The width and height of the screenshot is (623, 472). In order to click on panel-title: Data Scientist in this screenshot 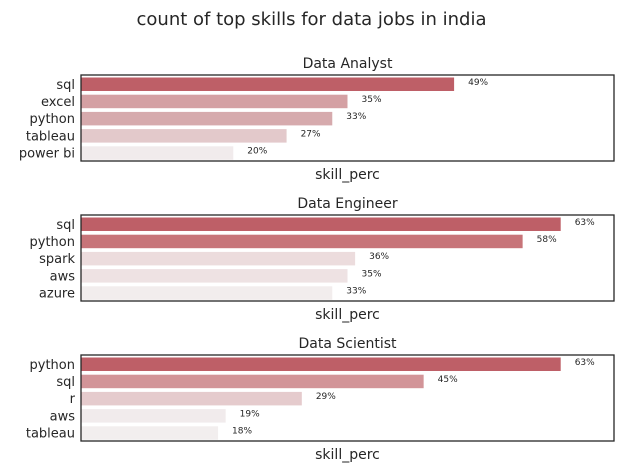, I will do `click(348, 344)`.